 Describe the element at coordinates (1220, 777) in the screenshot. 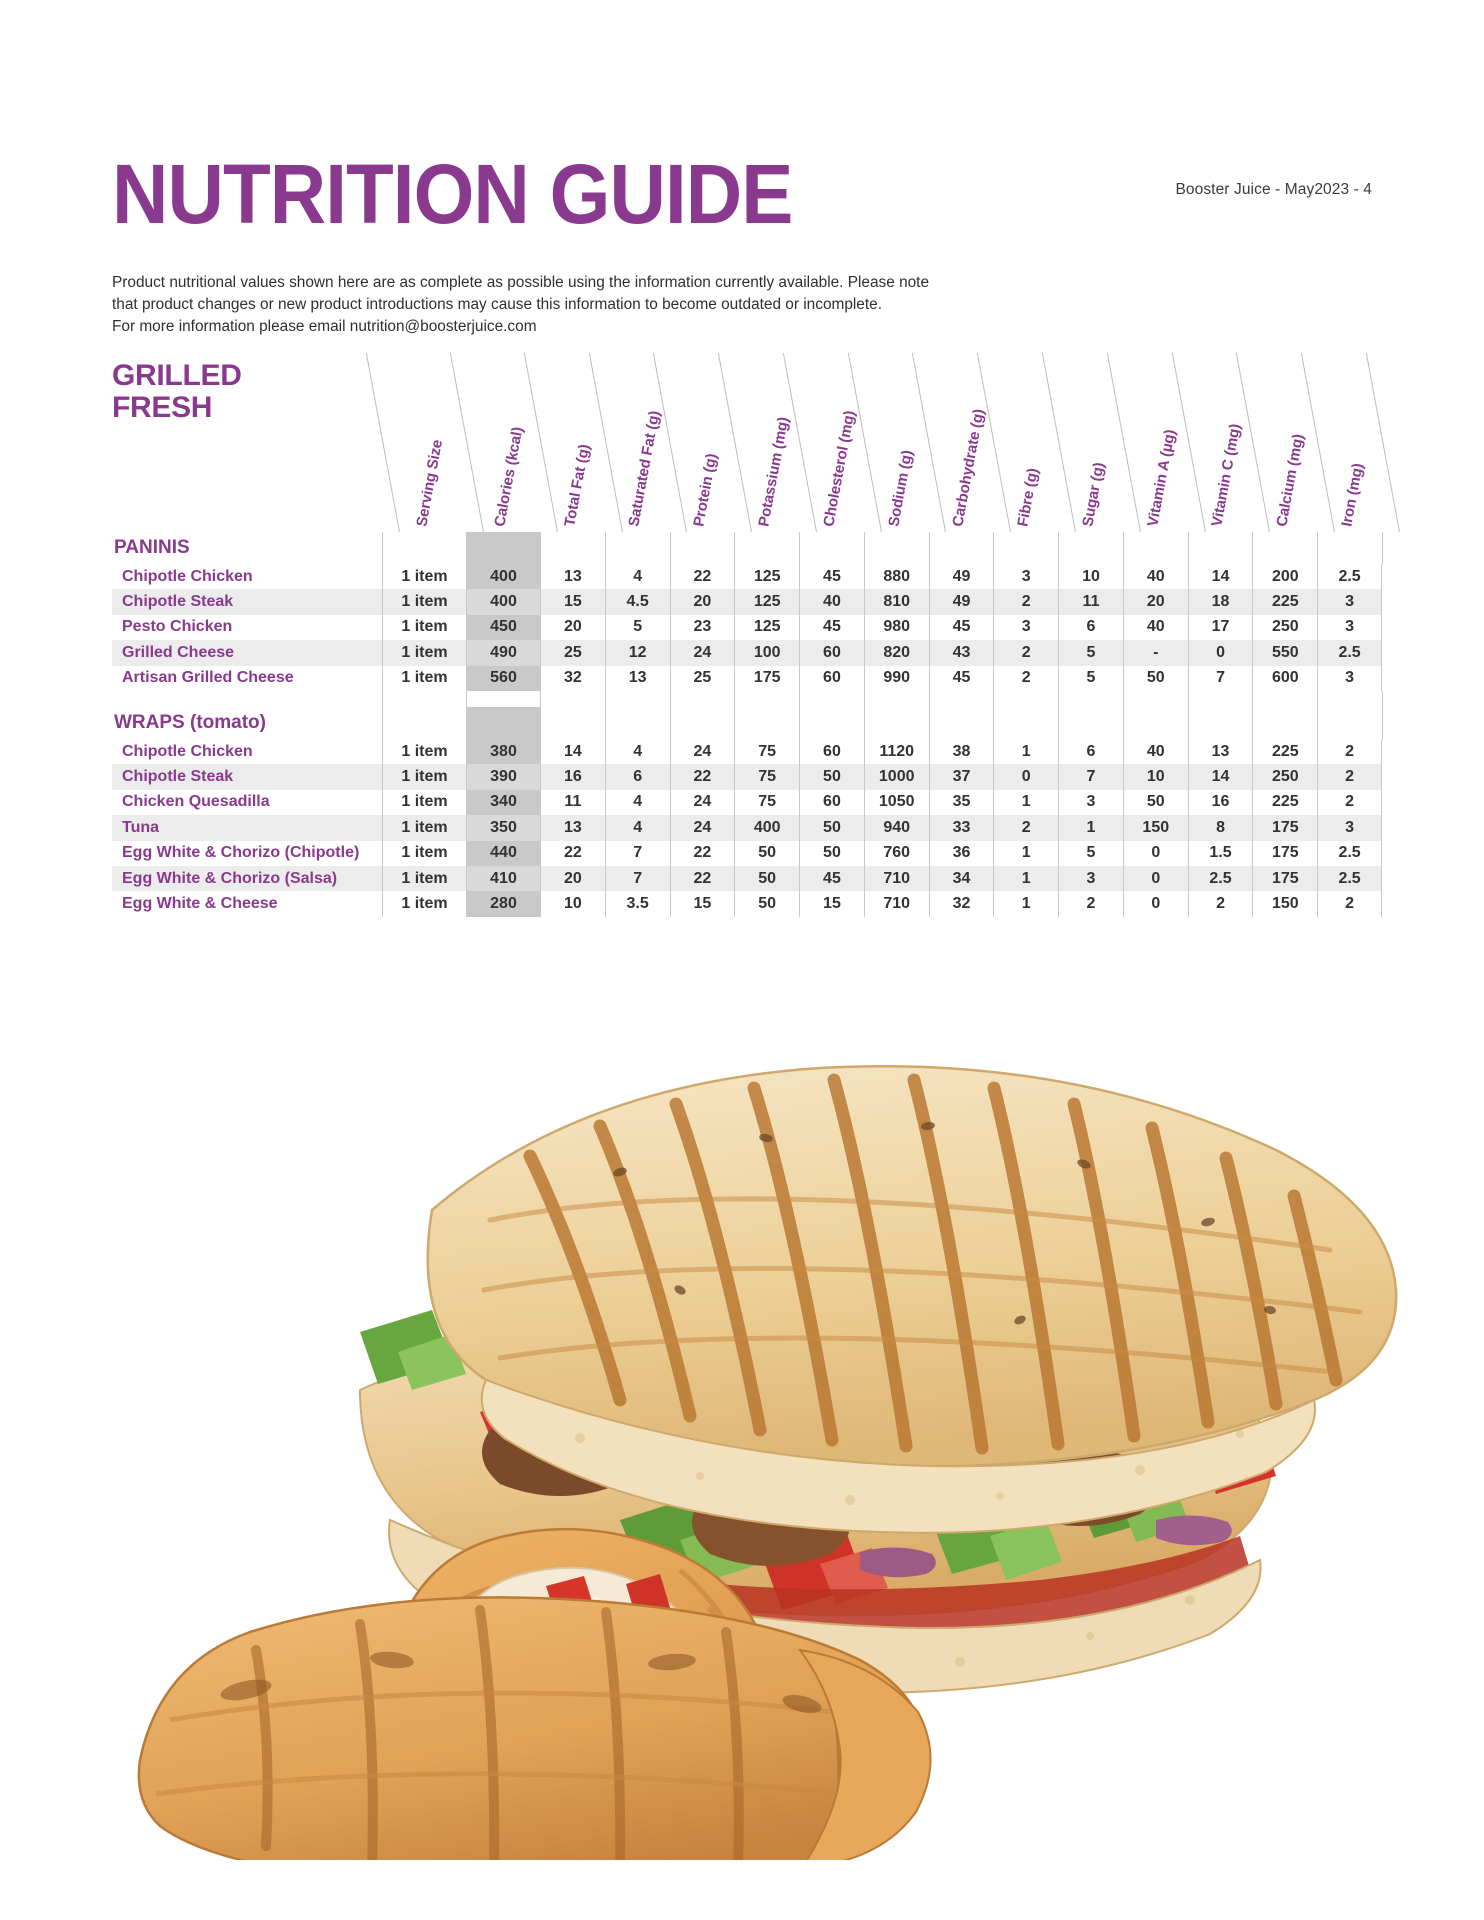

I see `table-cell: 14` at that location.